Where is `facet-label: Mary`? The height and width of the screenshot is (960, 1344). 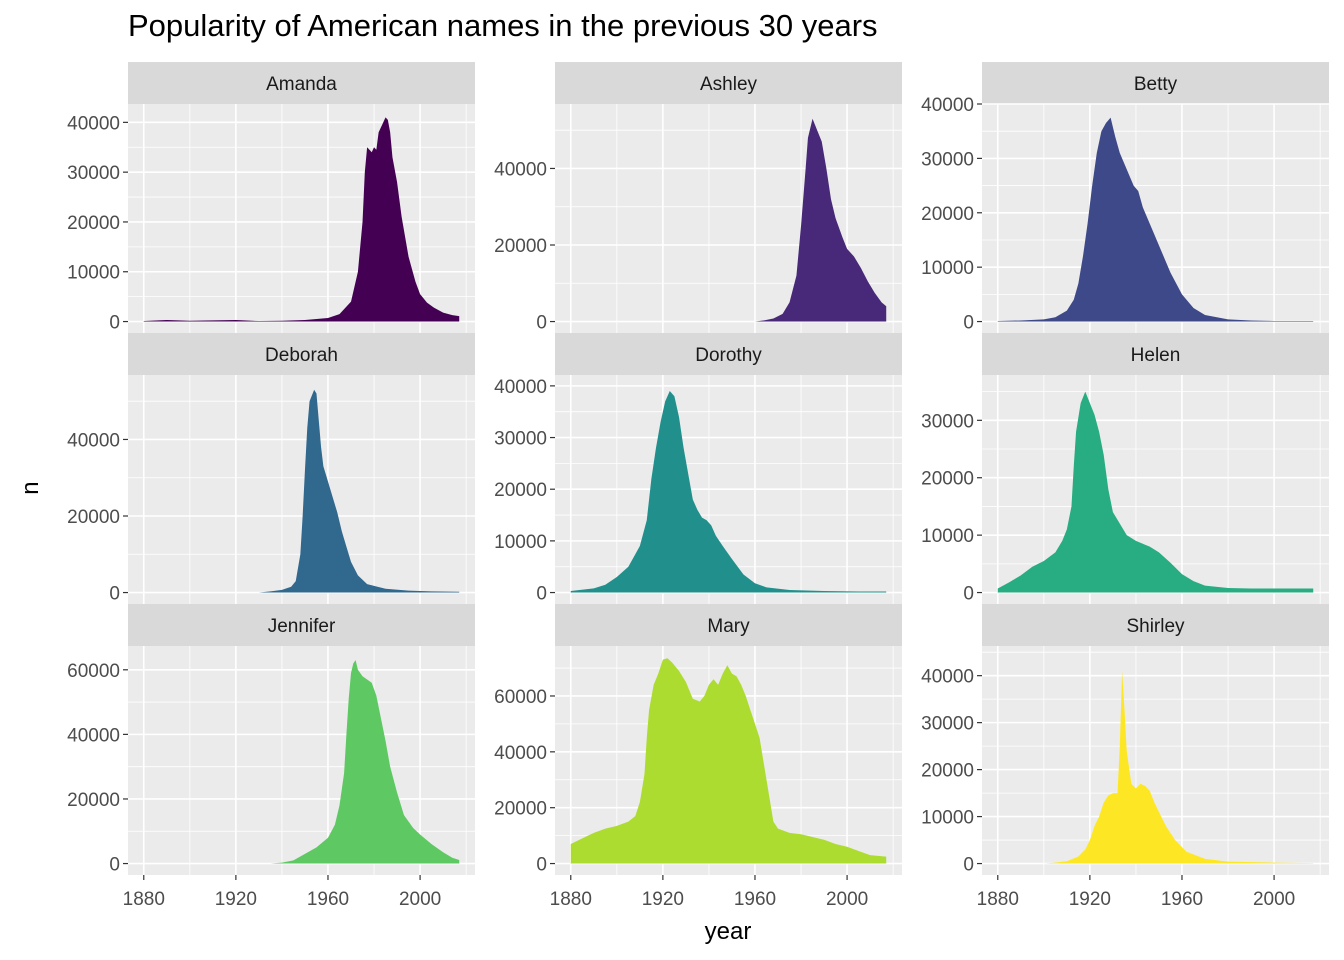 facet-label: Mary is located at coordinates (728, 626).